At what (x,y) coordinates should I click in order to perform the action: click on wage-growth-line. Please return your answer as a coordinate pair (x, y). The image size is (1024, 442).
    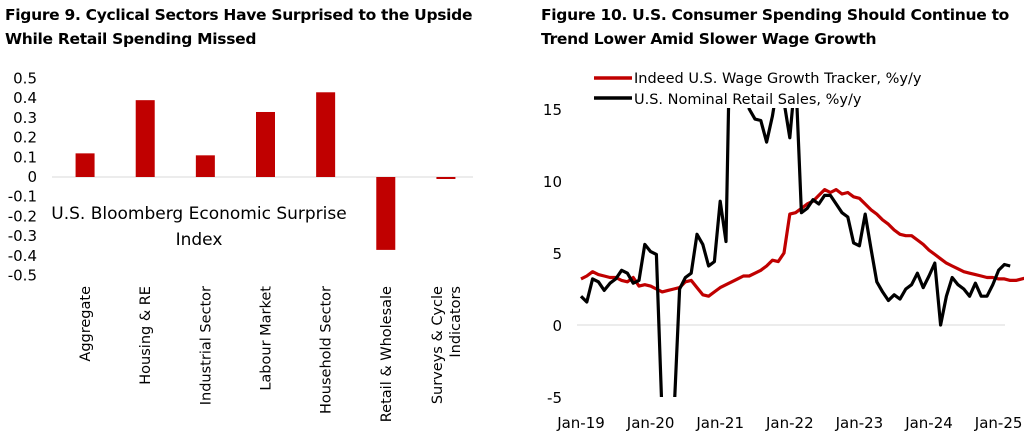
    Looking at the image, I should click on (802, 243).